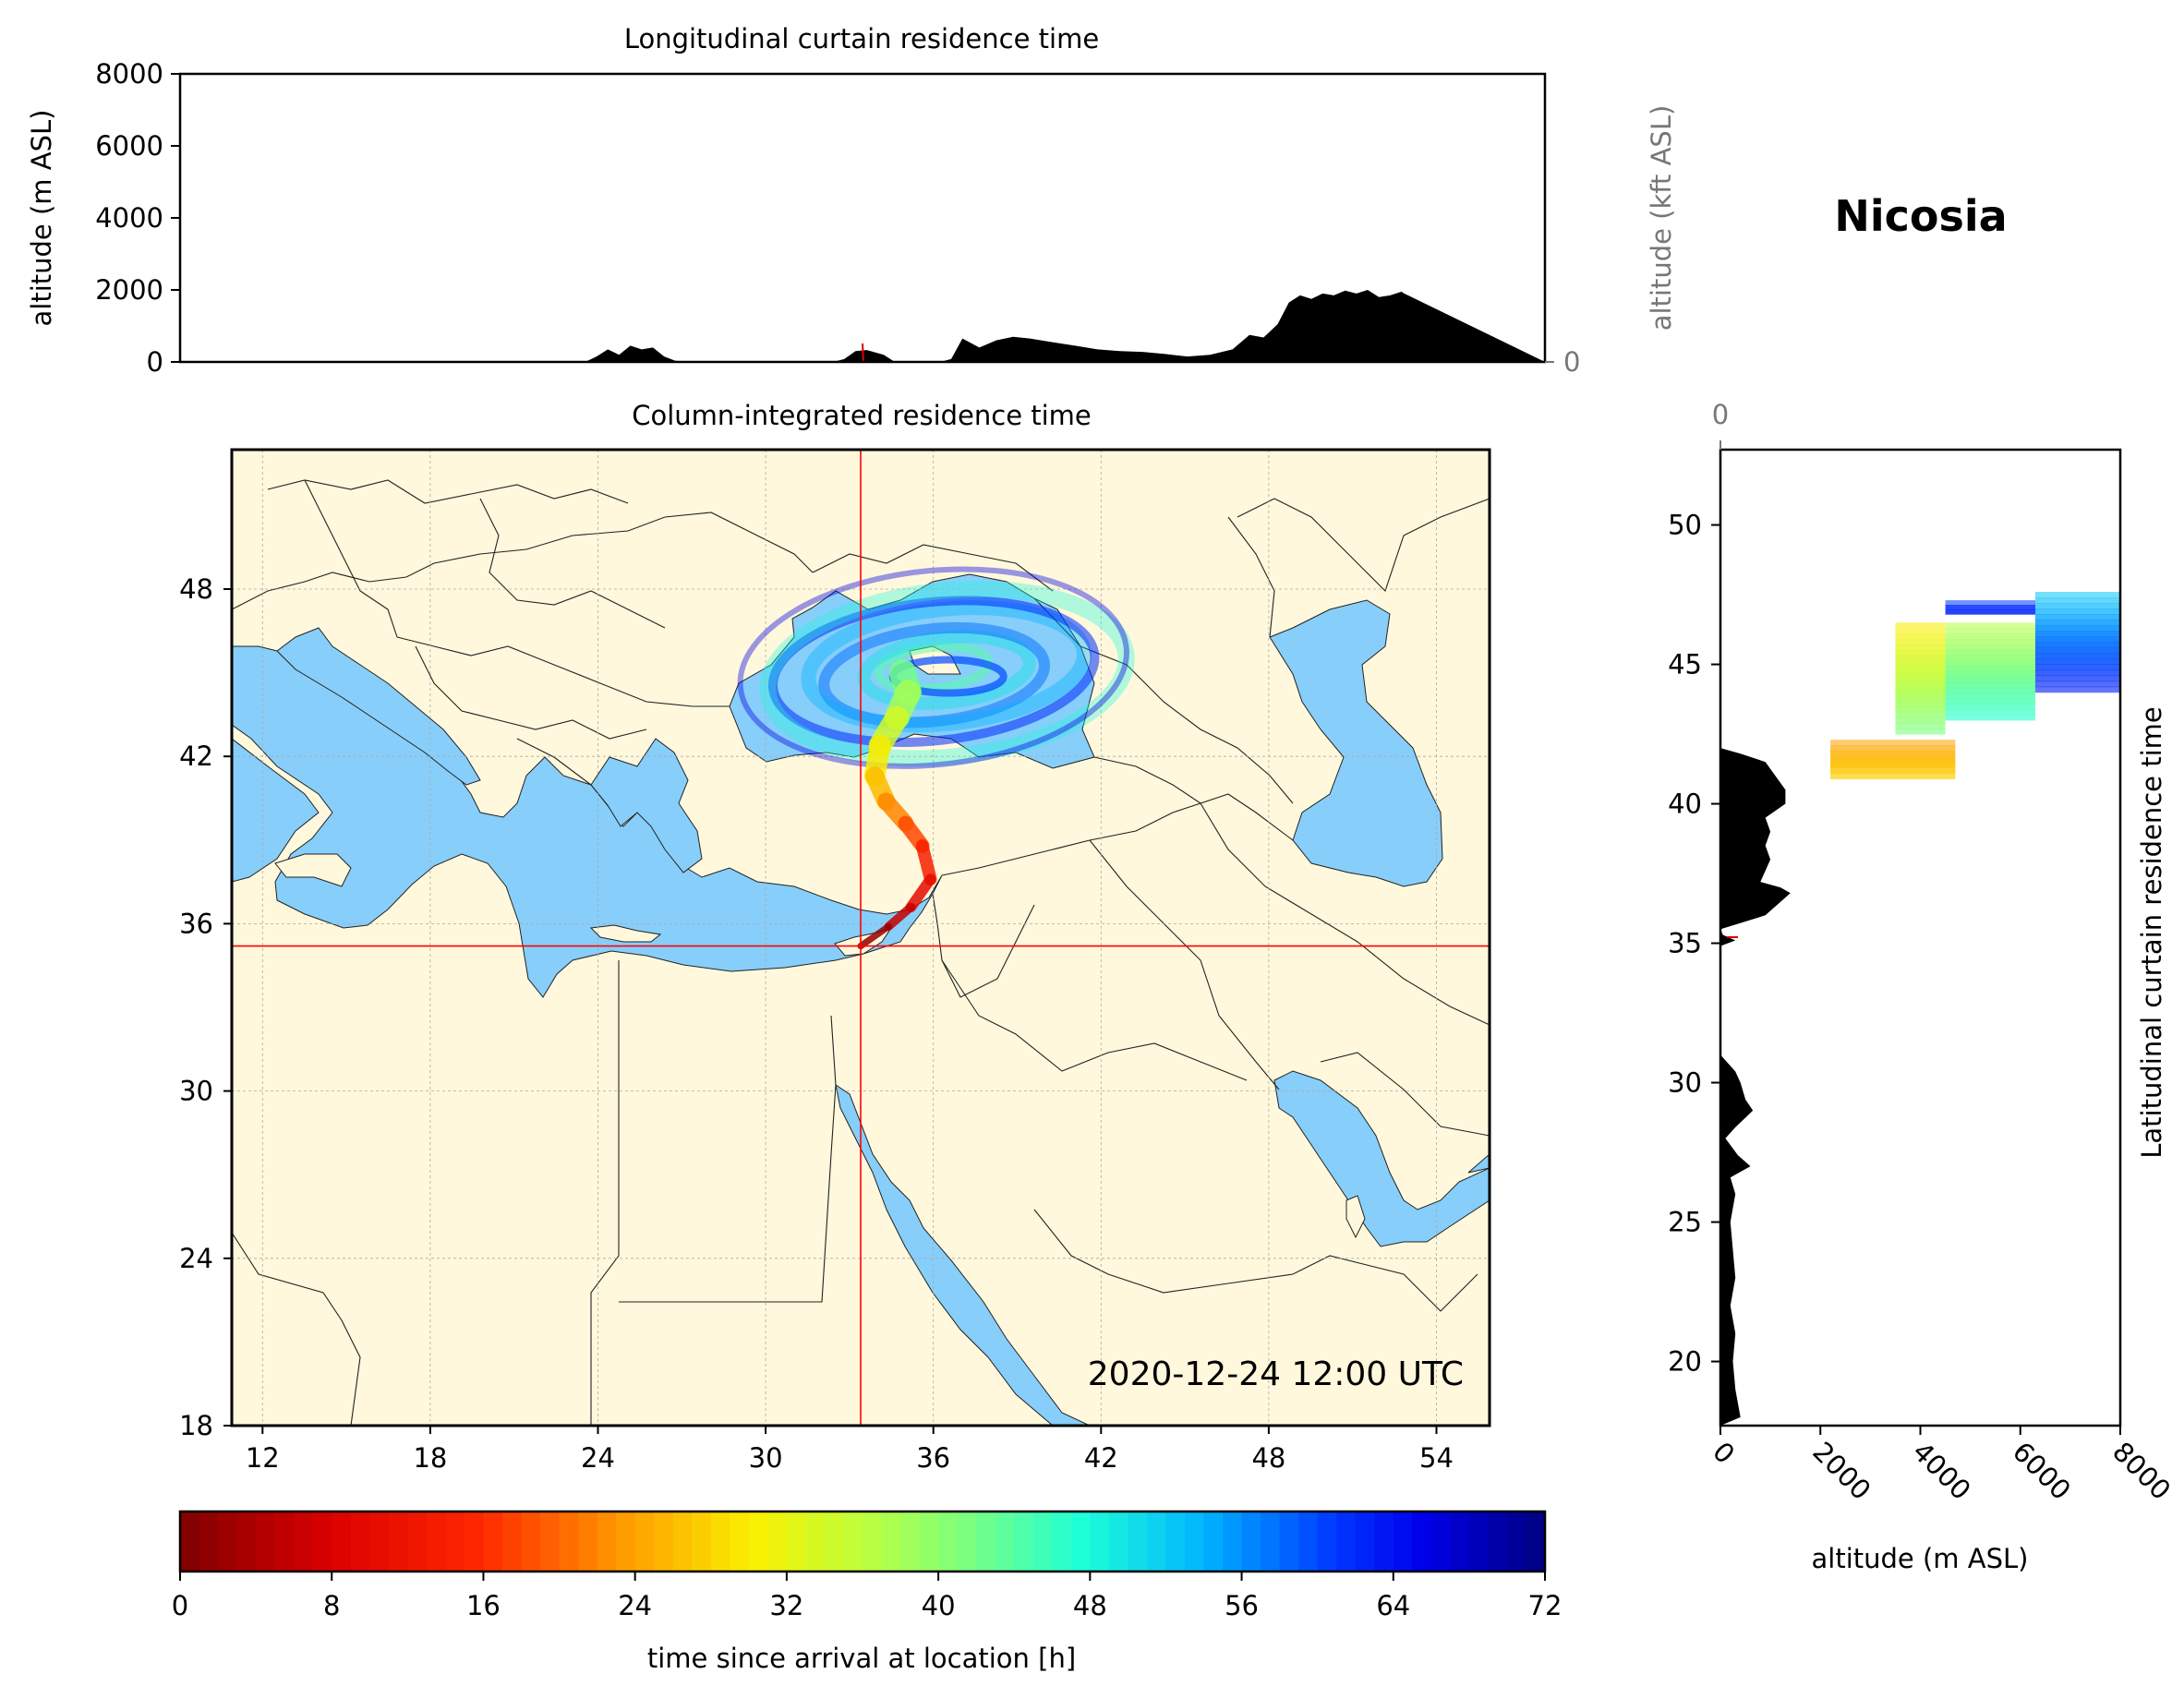 Image resolution: width=2184 pixels, height=1698 pixels. Describe the element at coordinates (1920, 216) in the screenshot. I see `location-title: Nicosia` at that location.